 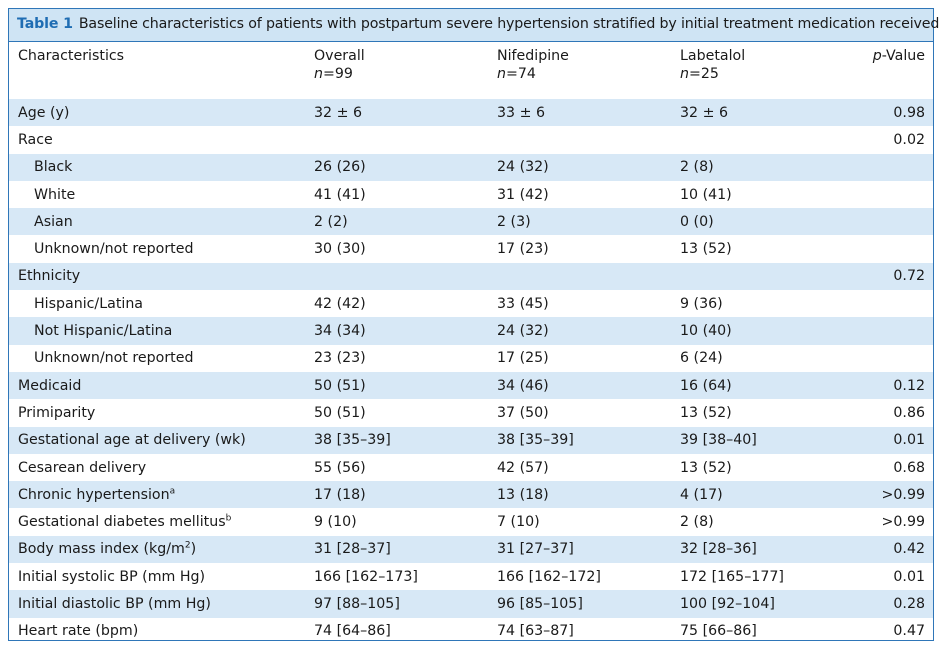 I want to click on row-label-text: Medicaid, so click(x=50, y=385).